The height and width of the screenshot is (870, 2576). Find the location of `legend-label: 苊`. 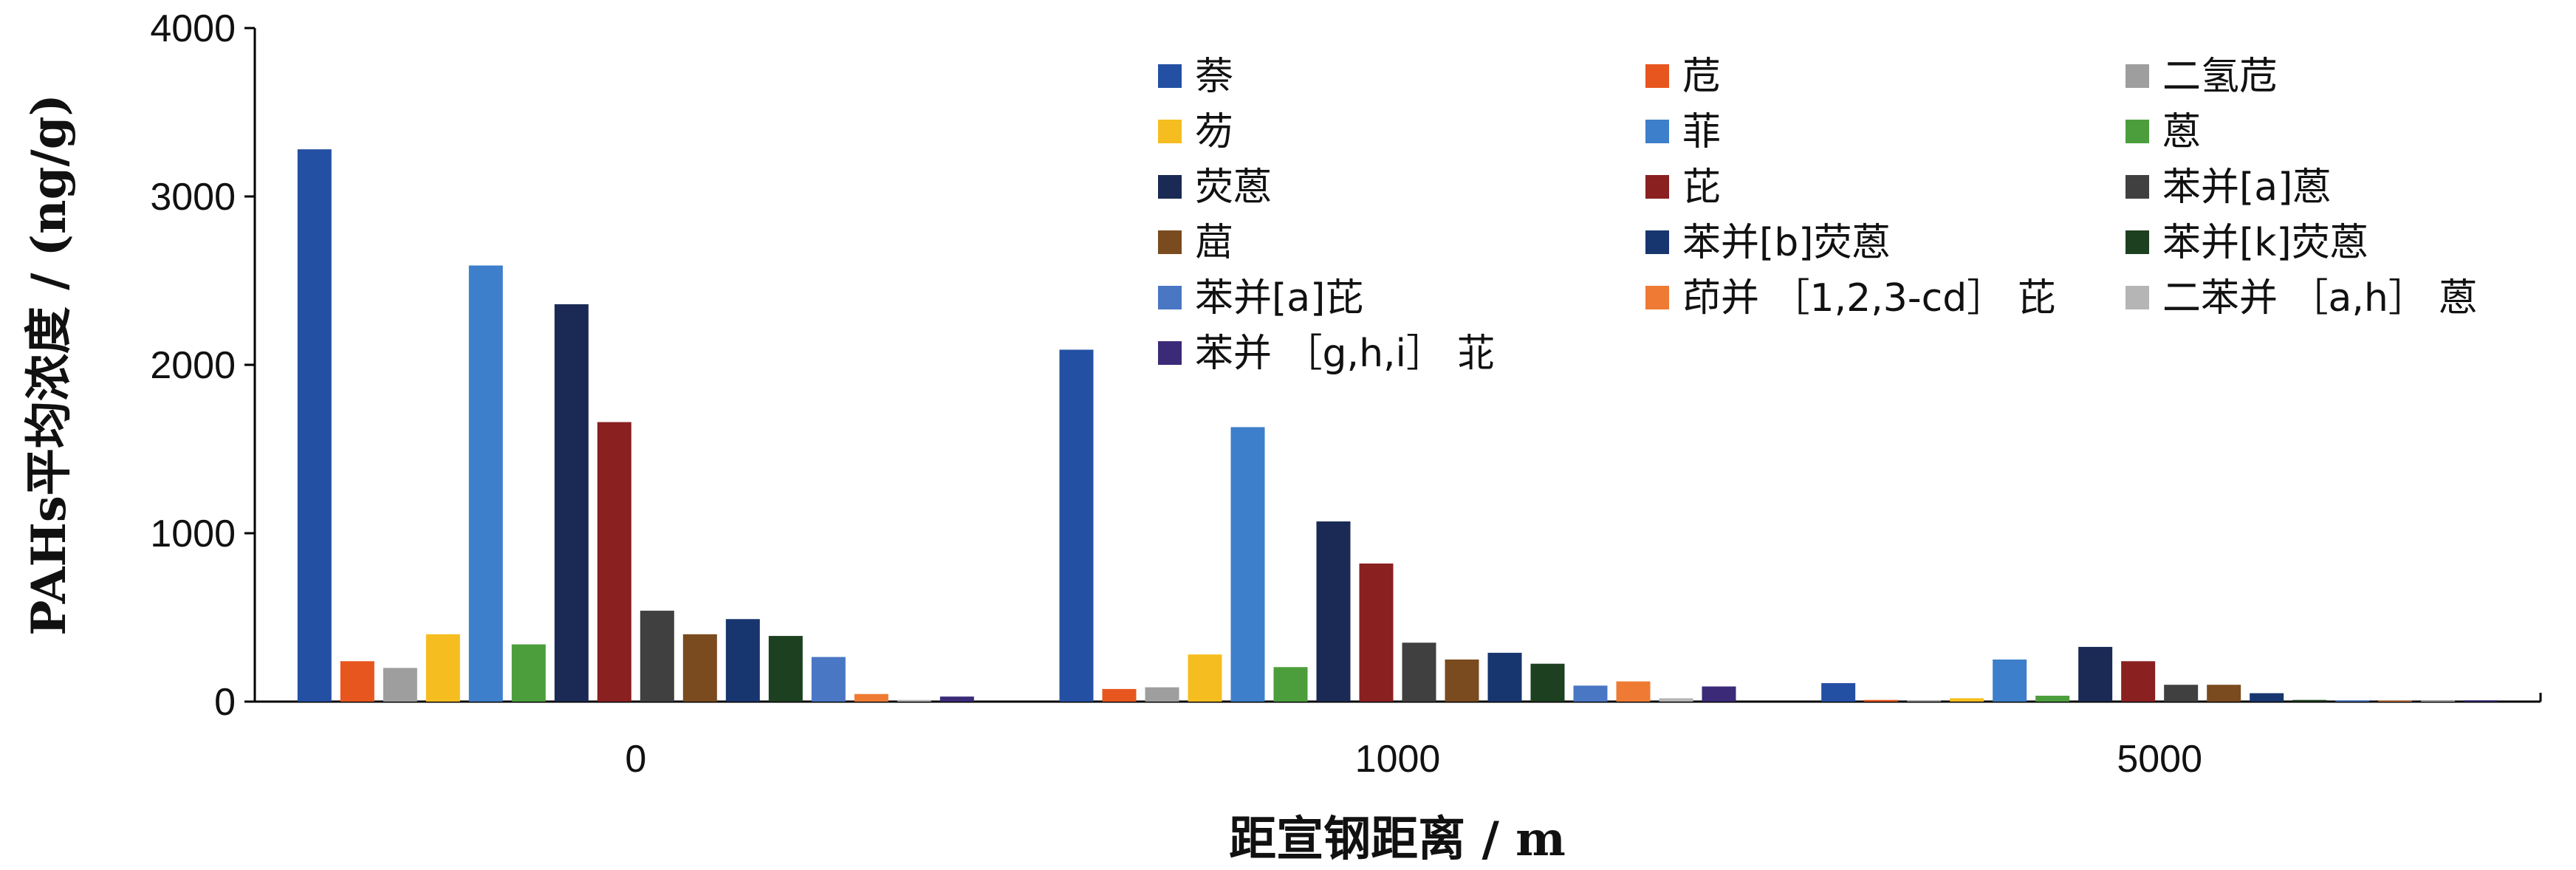

legend-label: 苊 is located at coordinates (1701, 77).